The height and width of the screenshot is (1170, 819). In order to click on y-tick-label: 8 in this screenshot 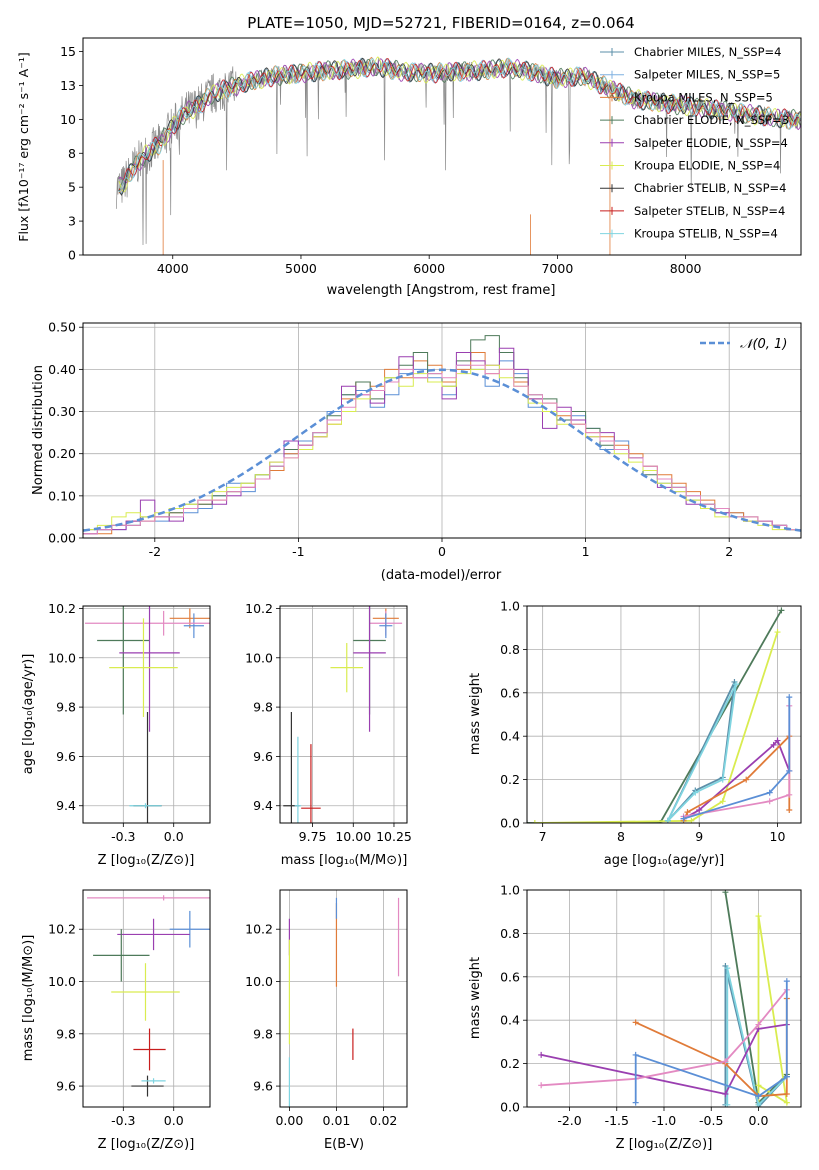, I will do `click(72, 153)`.